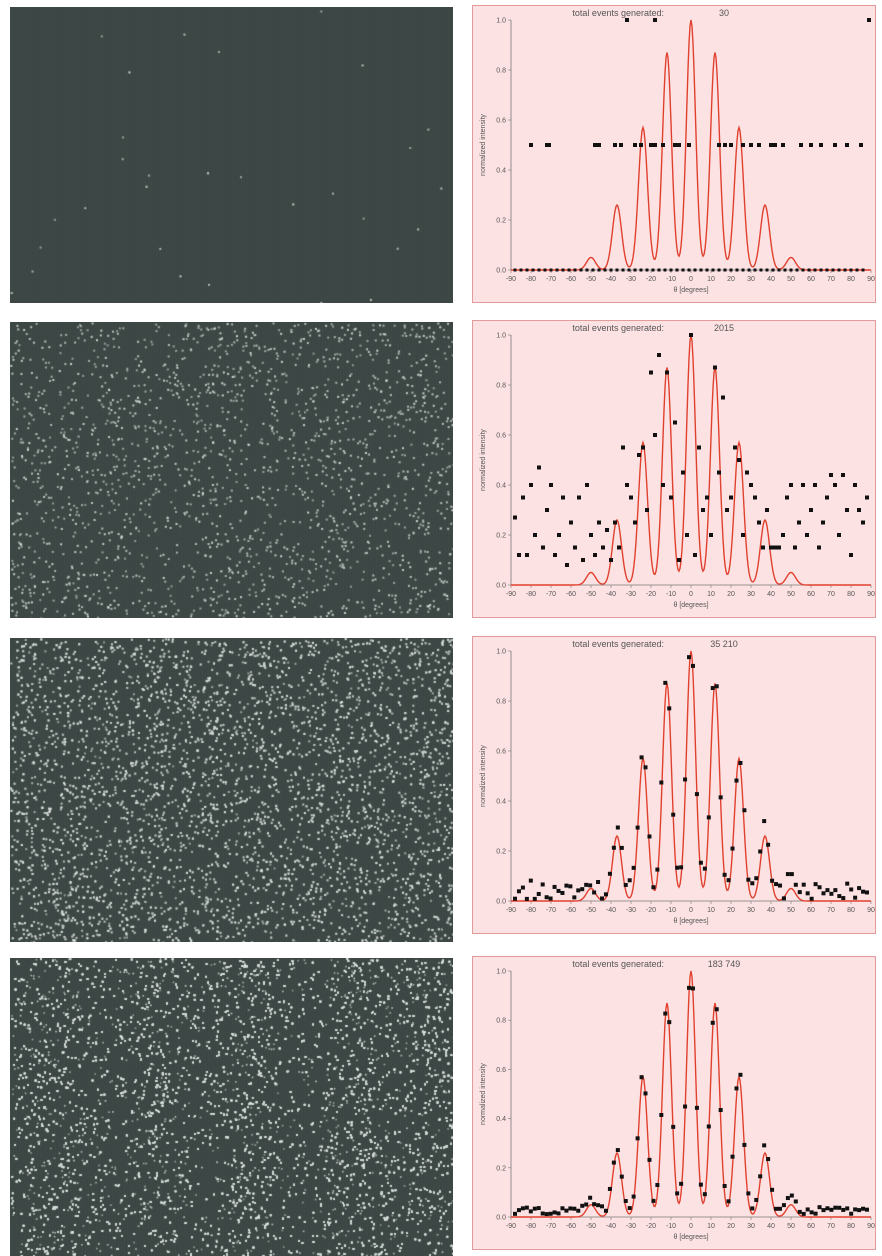 The height and width of the screenshot is (1256, 882). What do you see at coordinates (483, 1094) in the screenshot?
I see `y-axis-label: normalized intensity` at bounding box center [483, 1094].